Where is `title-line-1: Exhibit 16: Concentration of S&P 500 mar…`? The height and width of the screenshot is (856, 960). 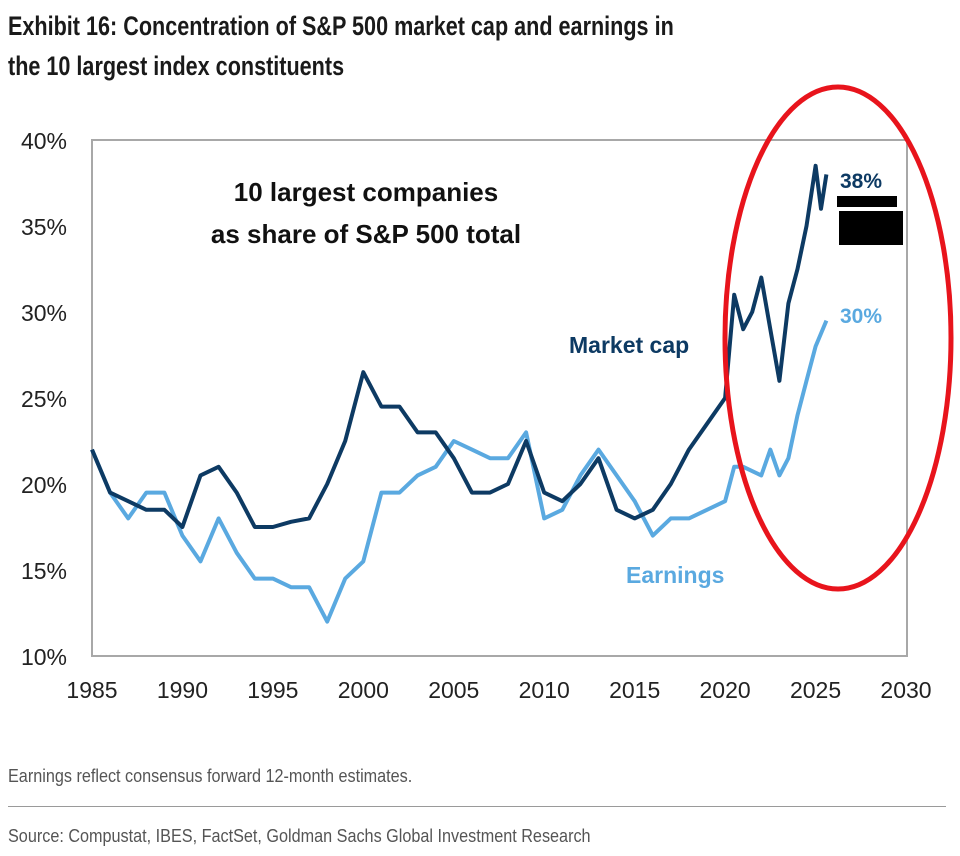
title-line-1: Exhibit 16: Concentration of S&P 500 mar… is located at coordinates (341, 26).